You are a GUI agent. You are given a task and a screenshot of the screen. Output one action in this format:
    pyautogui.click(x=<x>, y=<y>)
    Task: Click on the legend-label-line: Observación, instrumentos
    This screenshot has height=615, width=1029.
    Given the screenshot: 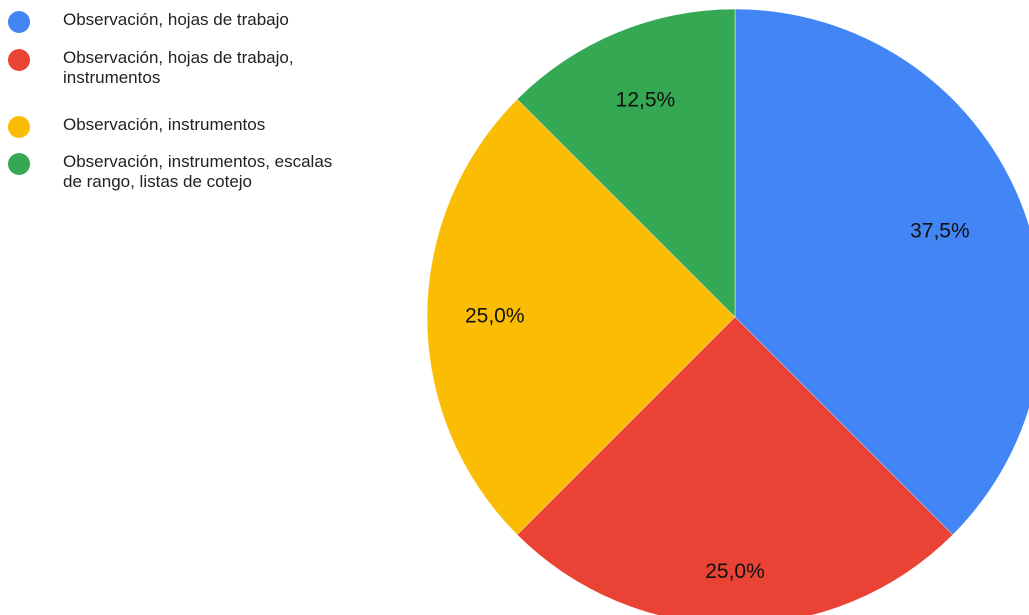 What is the action you would take?
    pyautogui.click(x=164, y=124)
    